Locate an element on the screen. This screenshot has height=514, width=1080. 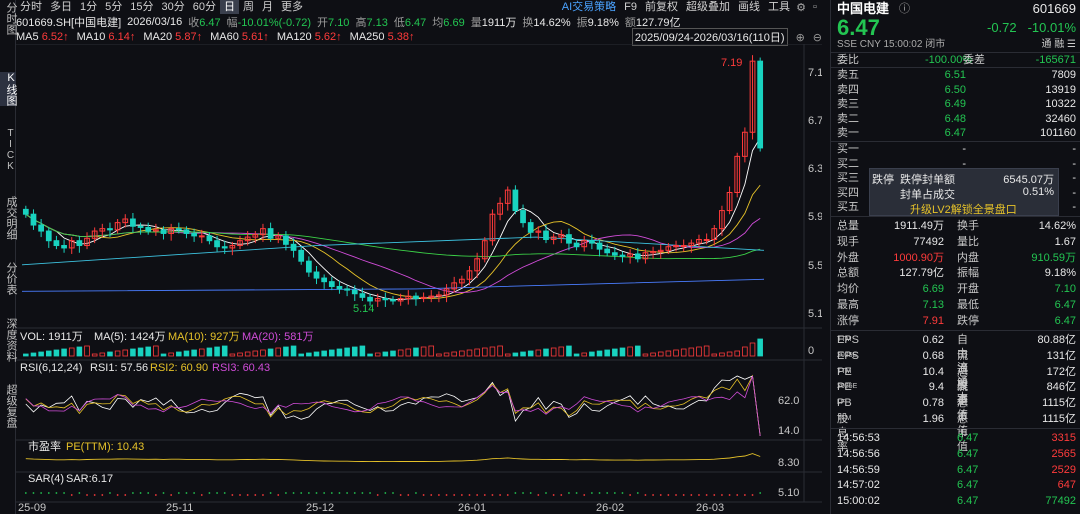
gear-icon: ⚙ is located at coordinates (801, 7).